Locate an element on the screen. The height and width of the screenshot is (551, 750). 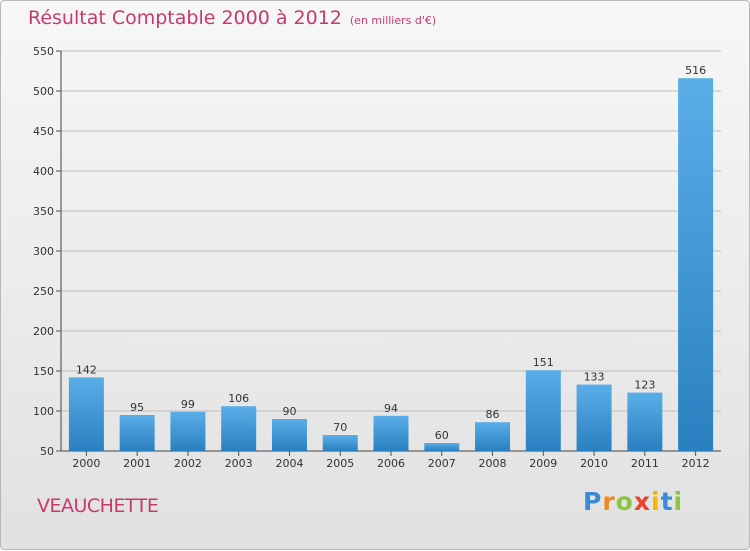
data-label-2009: 151 is located at coordinates (543, 362).